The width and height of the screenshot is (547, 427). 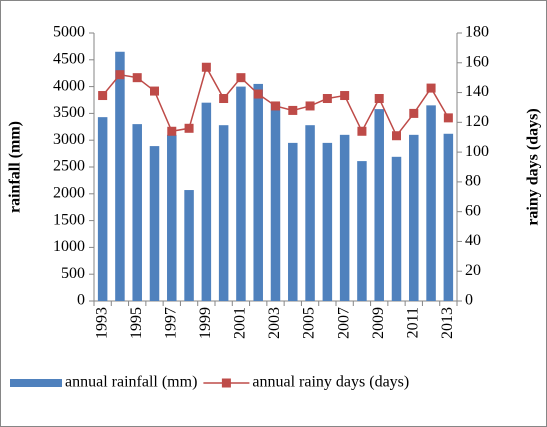 What do you see at coordinates (477, 61) in the screenshot?
I see `y2-tick-label: 160` at bounding box center [477, 61].